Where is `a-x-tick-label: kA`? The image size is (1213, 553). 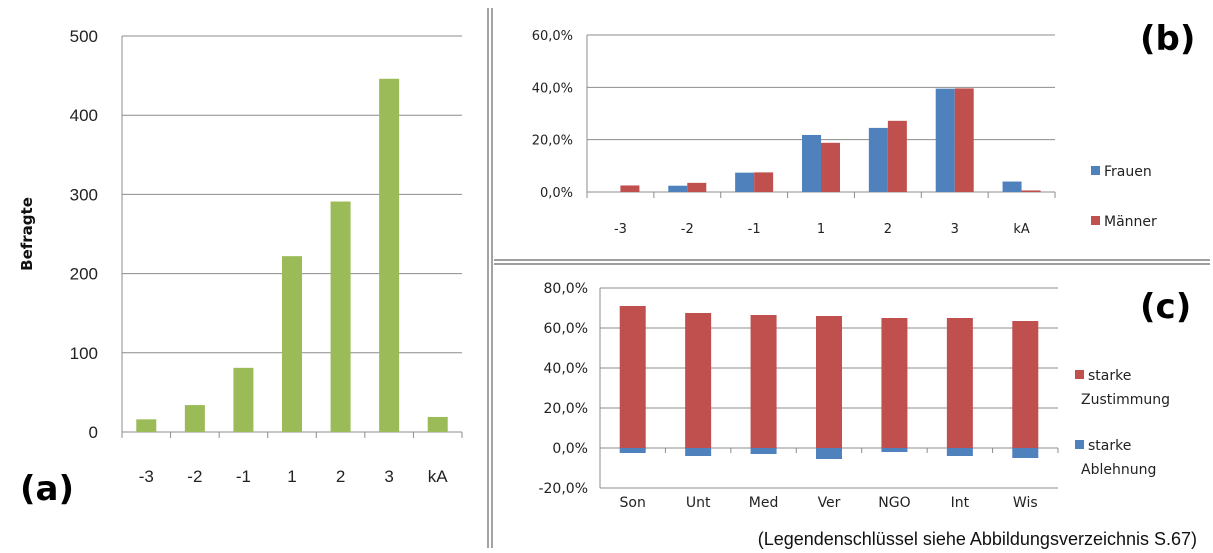
a-x-tick-label: kA is located at coordinates (438, 476).